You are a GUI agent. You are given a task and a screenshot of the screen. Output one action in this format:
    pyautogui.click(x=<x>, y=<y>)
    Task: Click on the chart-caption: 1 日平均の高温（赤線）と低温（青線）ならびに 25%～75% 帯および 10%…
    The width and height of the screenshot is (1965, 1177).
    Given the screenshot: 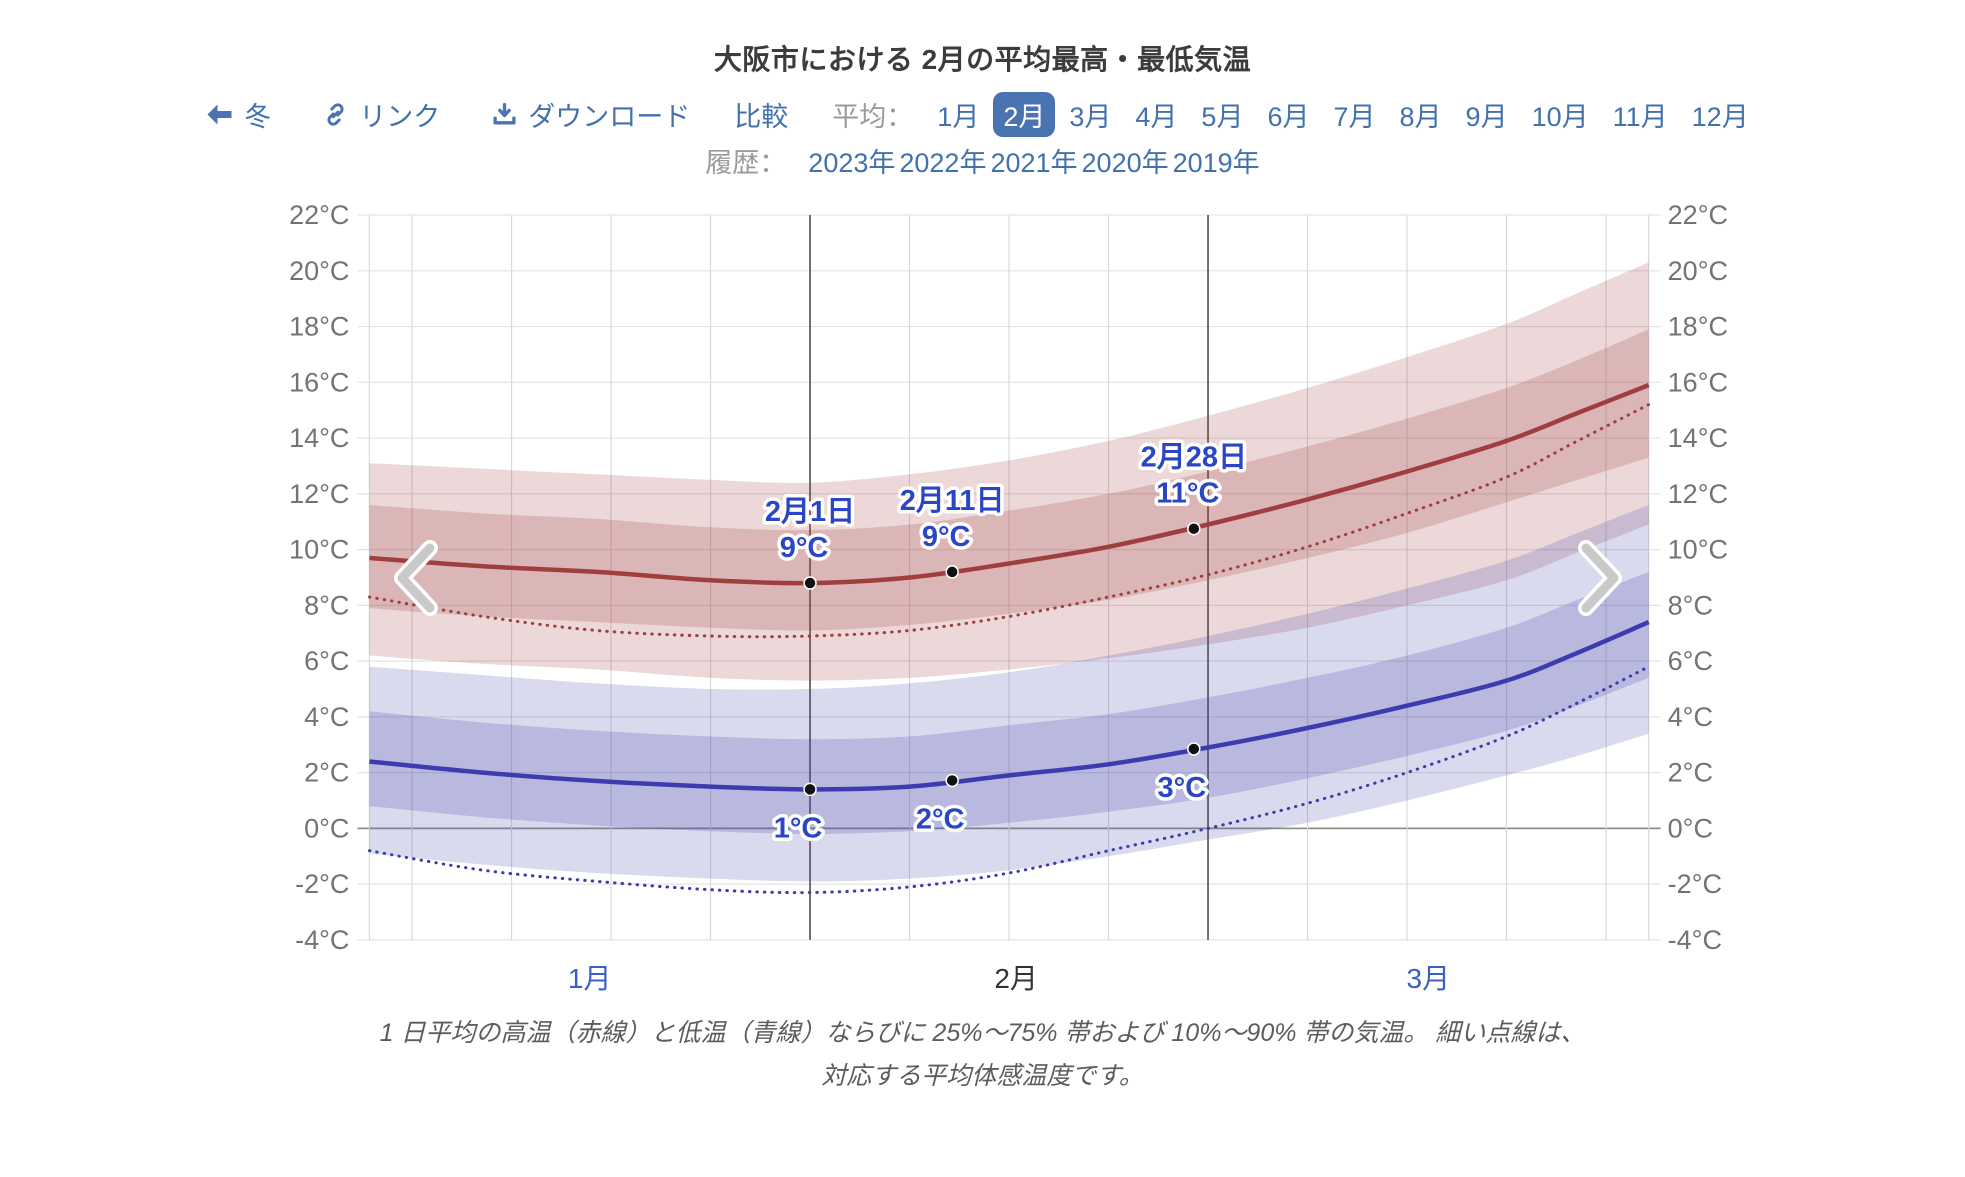 What is the action you would take?
    pyautogui.click(x=982, y=1055)
    